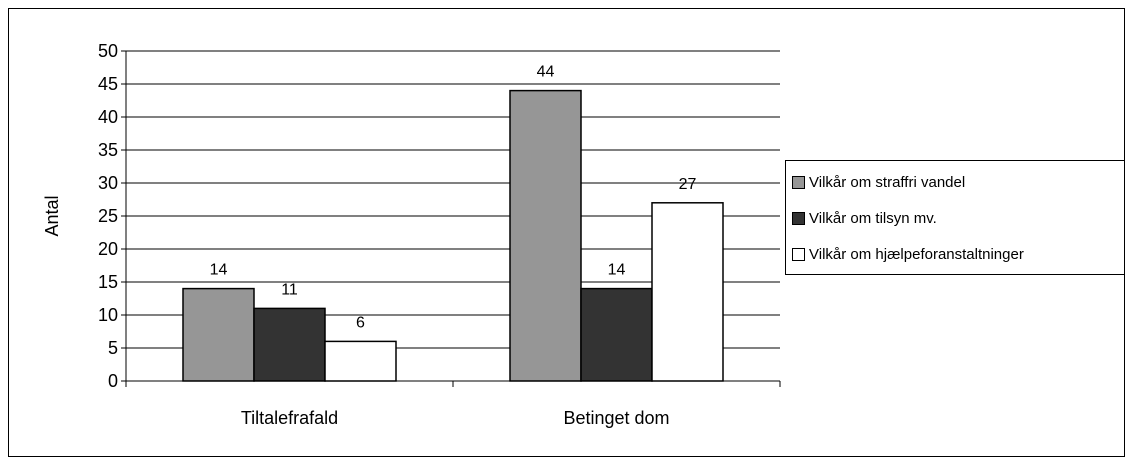 Image resolution: width=1127 pixels, height=459 pixels. I want to click on legend-item-hjaelpeforanstaltninger: Vilkår om hjælpeforanstaltninger, so click(908, 254).